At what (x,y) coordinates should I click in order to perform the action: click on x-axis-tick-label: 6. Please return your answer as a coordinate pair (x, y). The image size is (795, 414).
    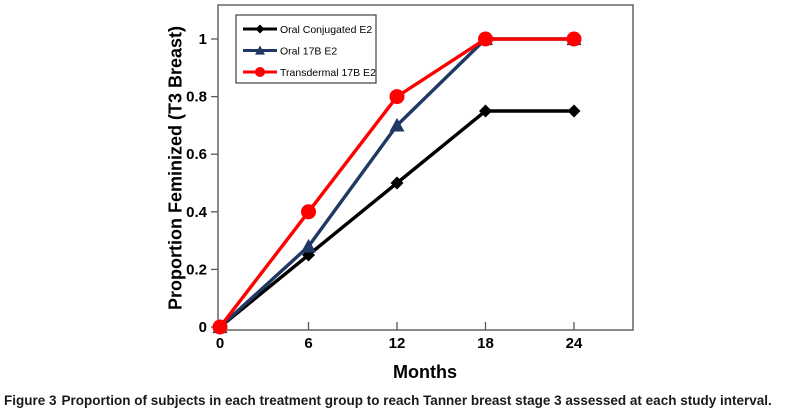
    Looking at the image, I should click on (308, 343).